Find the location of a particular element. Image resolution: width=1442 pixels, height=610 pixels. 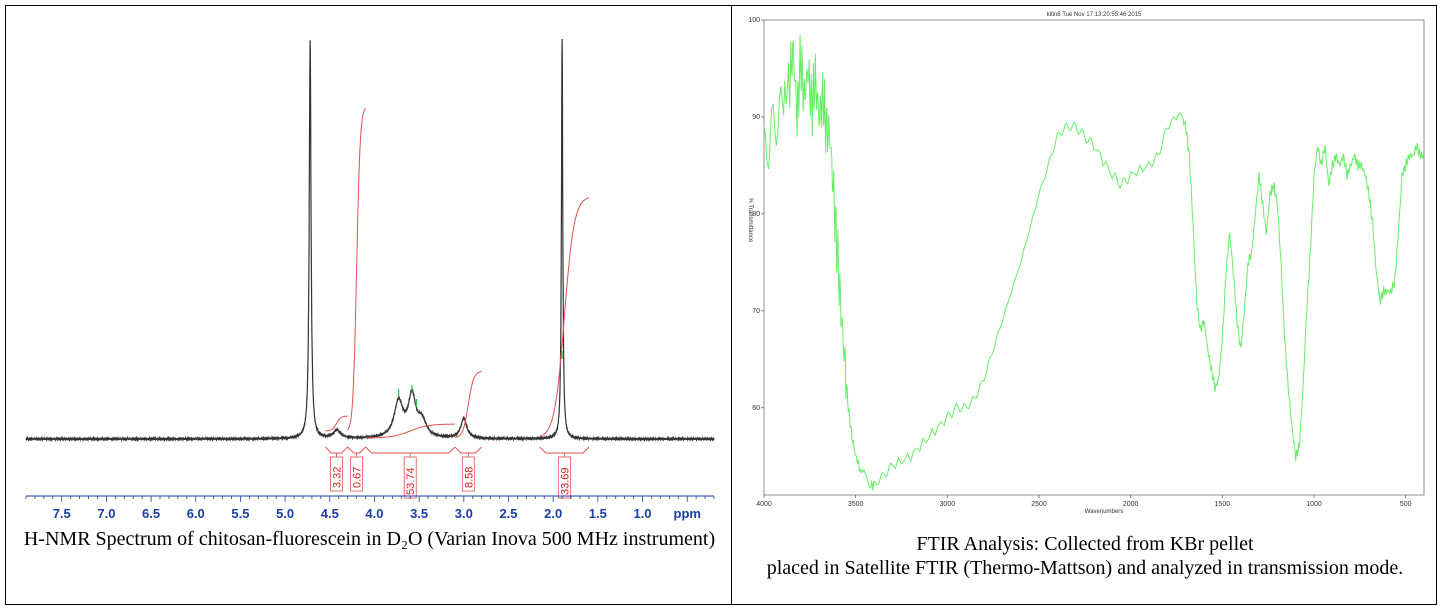

nmr-x-tick-label: 4.0 is located at coordinates (374, 513).